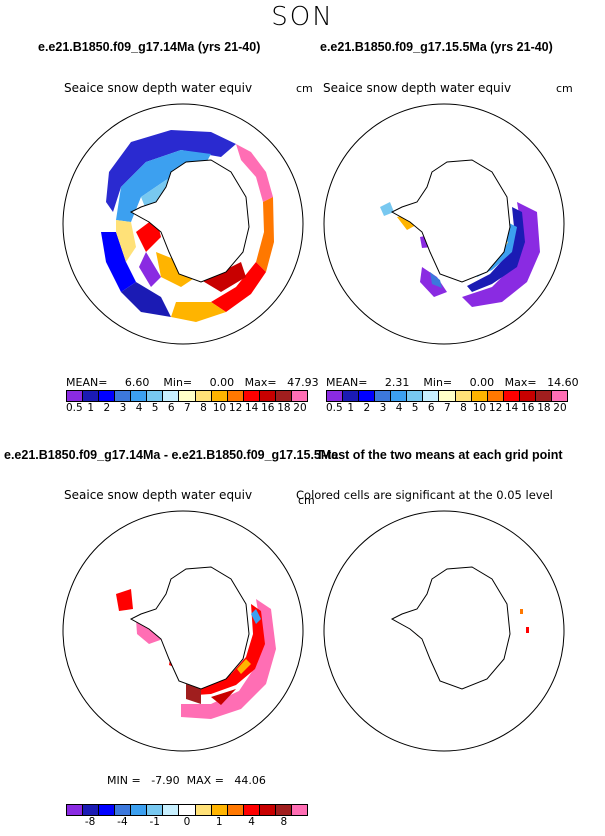 The height and width of the screenshot is (836, 605). I want to click on colorbar-tick-label: 7, so click(447, 408).